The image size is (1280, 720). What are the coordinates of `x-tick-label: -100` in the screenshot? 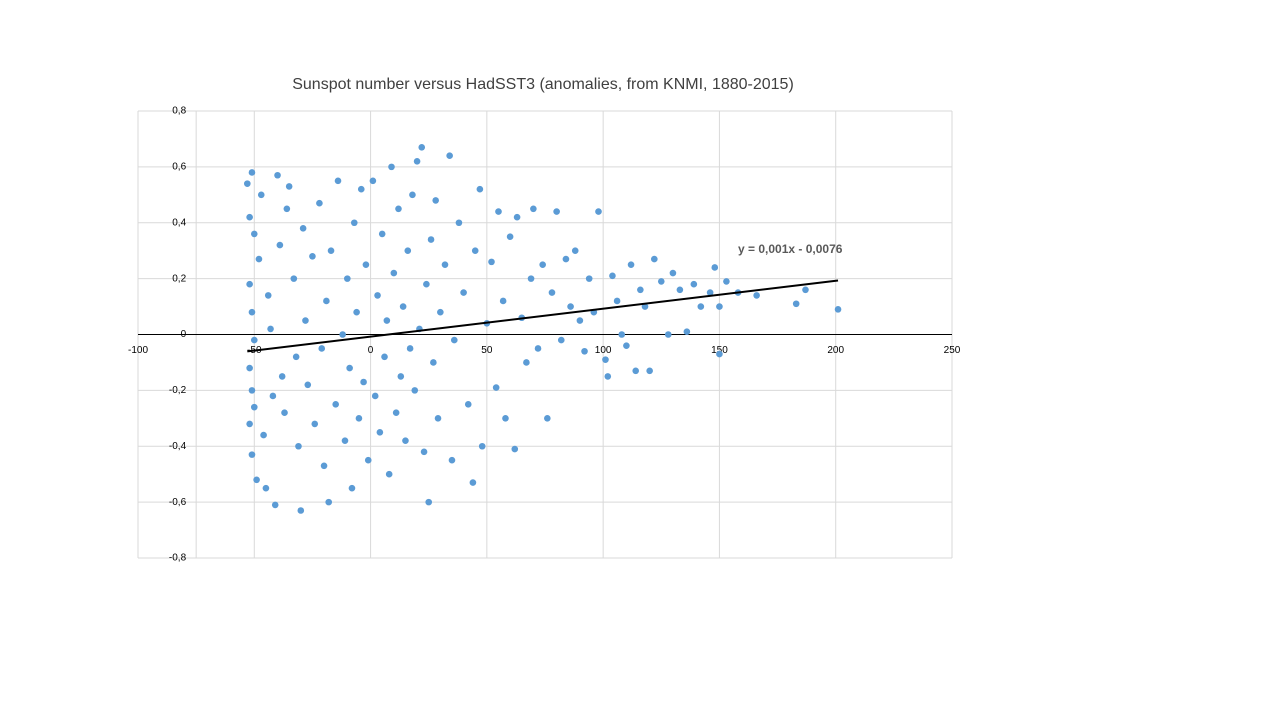 It's located at (138, 350).